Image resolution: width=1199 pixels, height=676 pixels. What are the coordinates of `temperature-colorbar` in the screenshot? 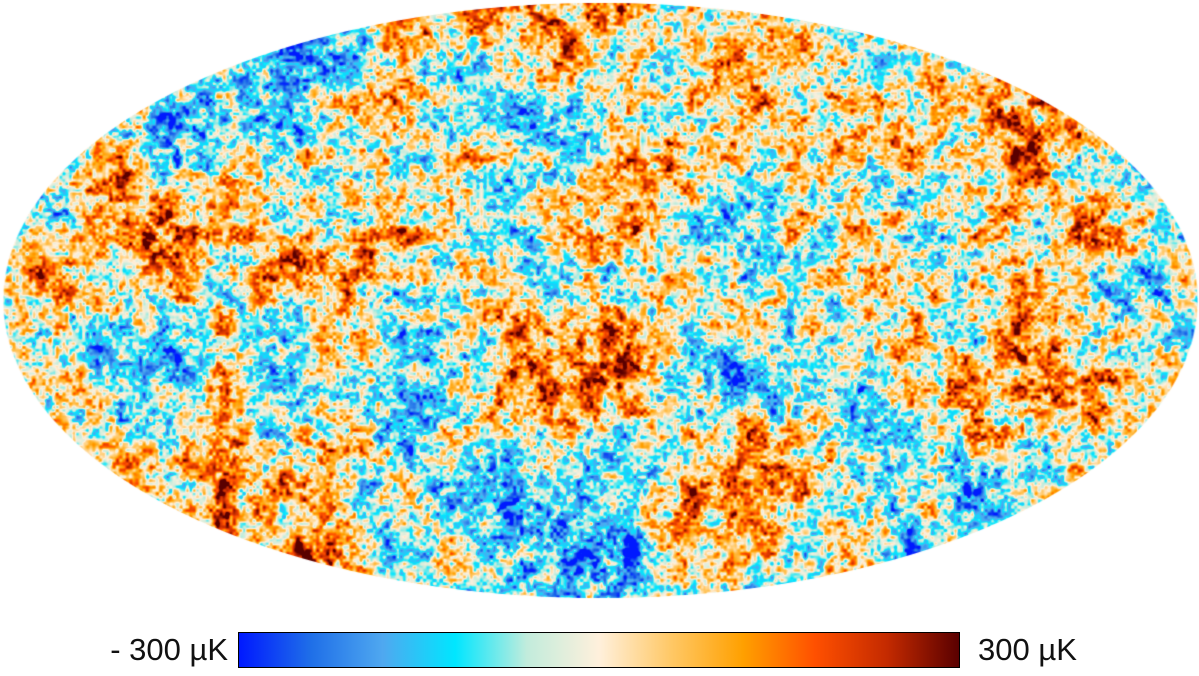 It's located at (599, 650).